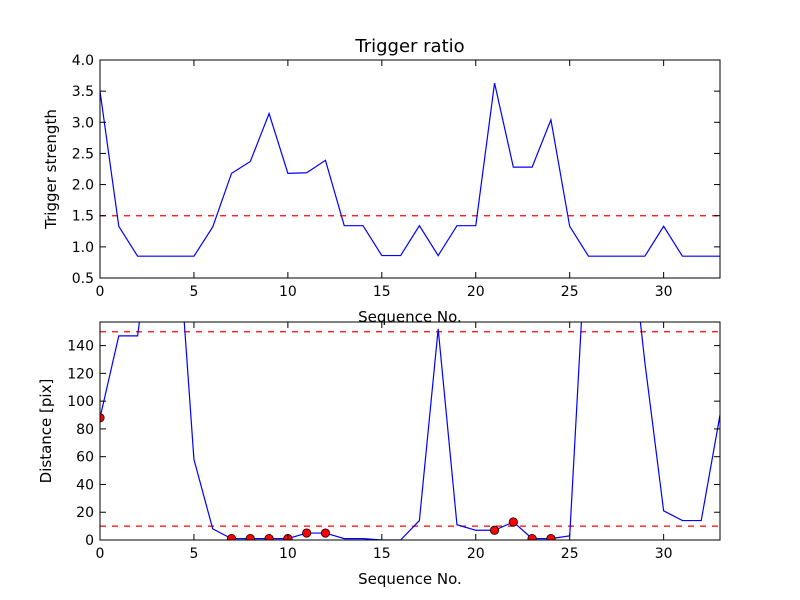 The width and height of the screenshot is (800, 600). I want to click on top-x-tick-label: 30, so click(664, 292).